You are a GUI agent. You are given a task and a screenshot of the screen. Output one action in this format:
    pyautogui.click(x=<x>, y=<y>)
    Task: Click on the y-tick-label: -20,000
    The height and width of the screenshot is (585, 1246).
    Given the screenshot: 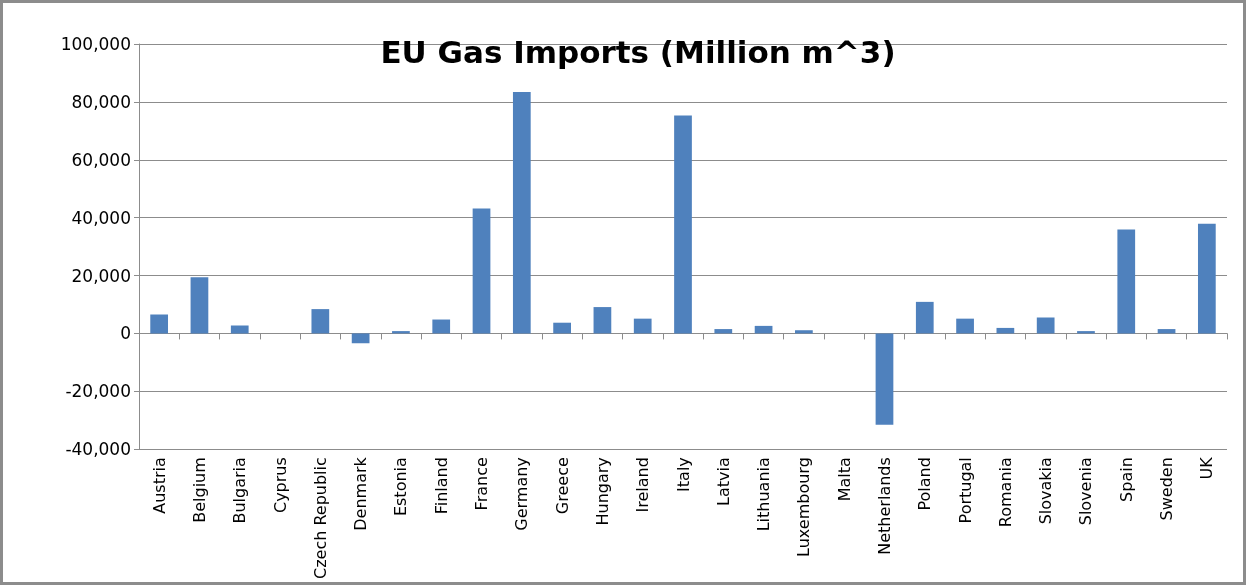 What is the action you would take?
    pyautogui.click(x=98, y=391)
    